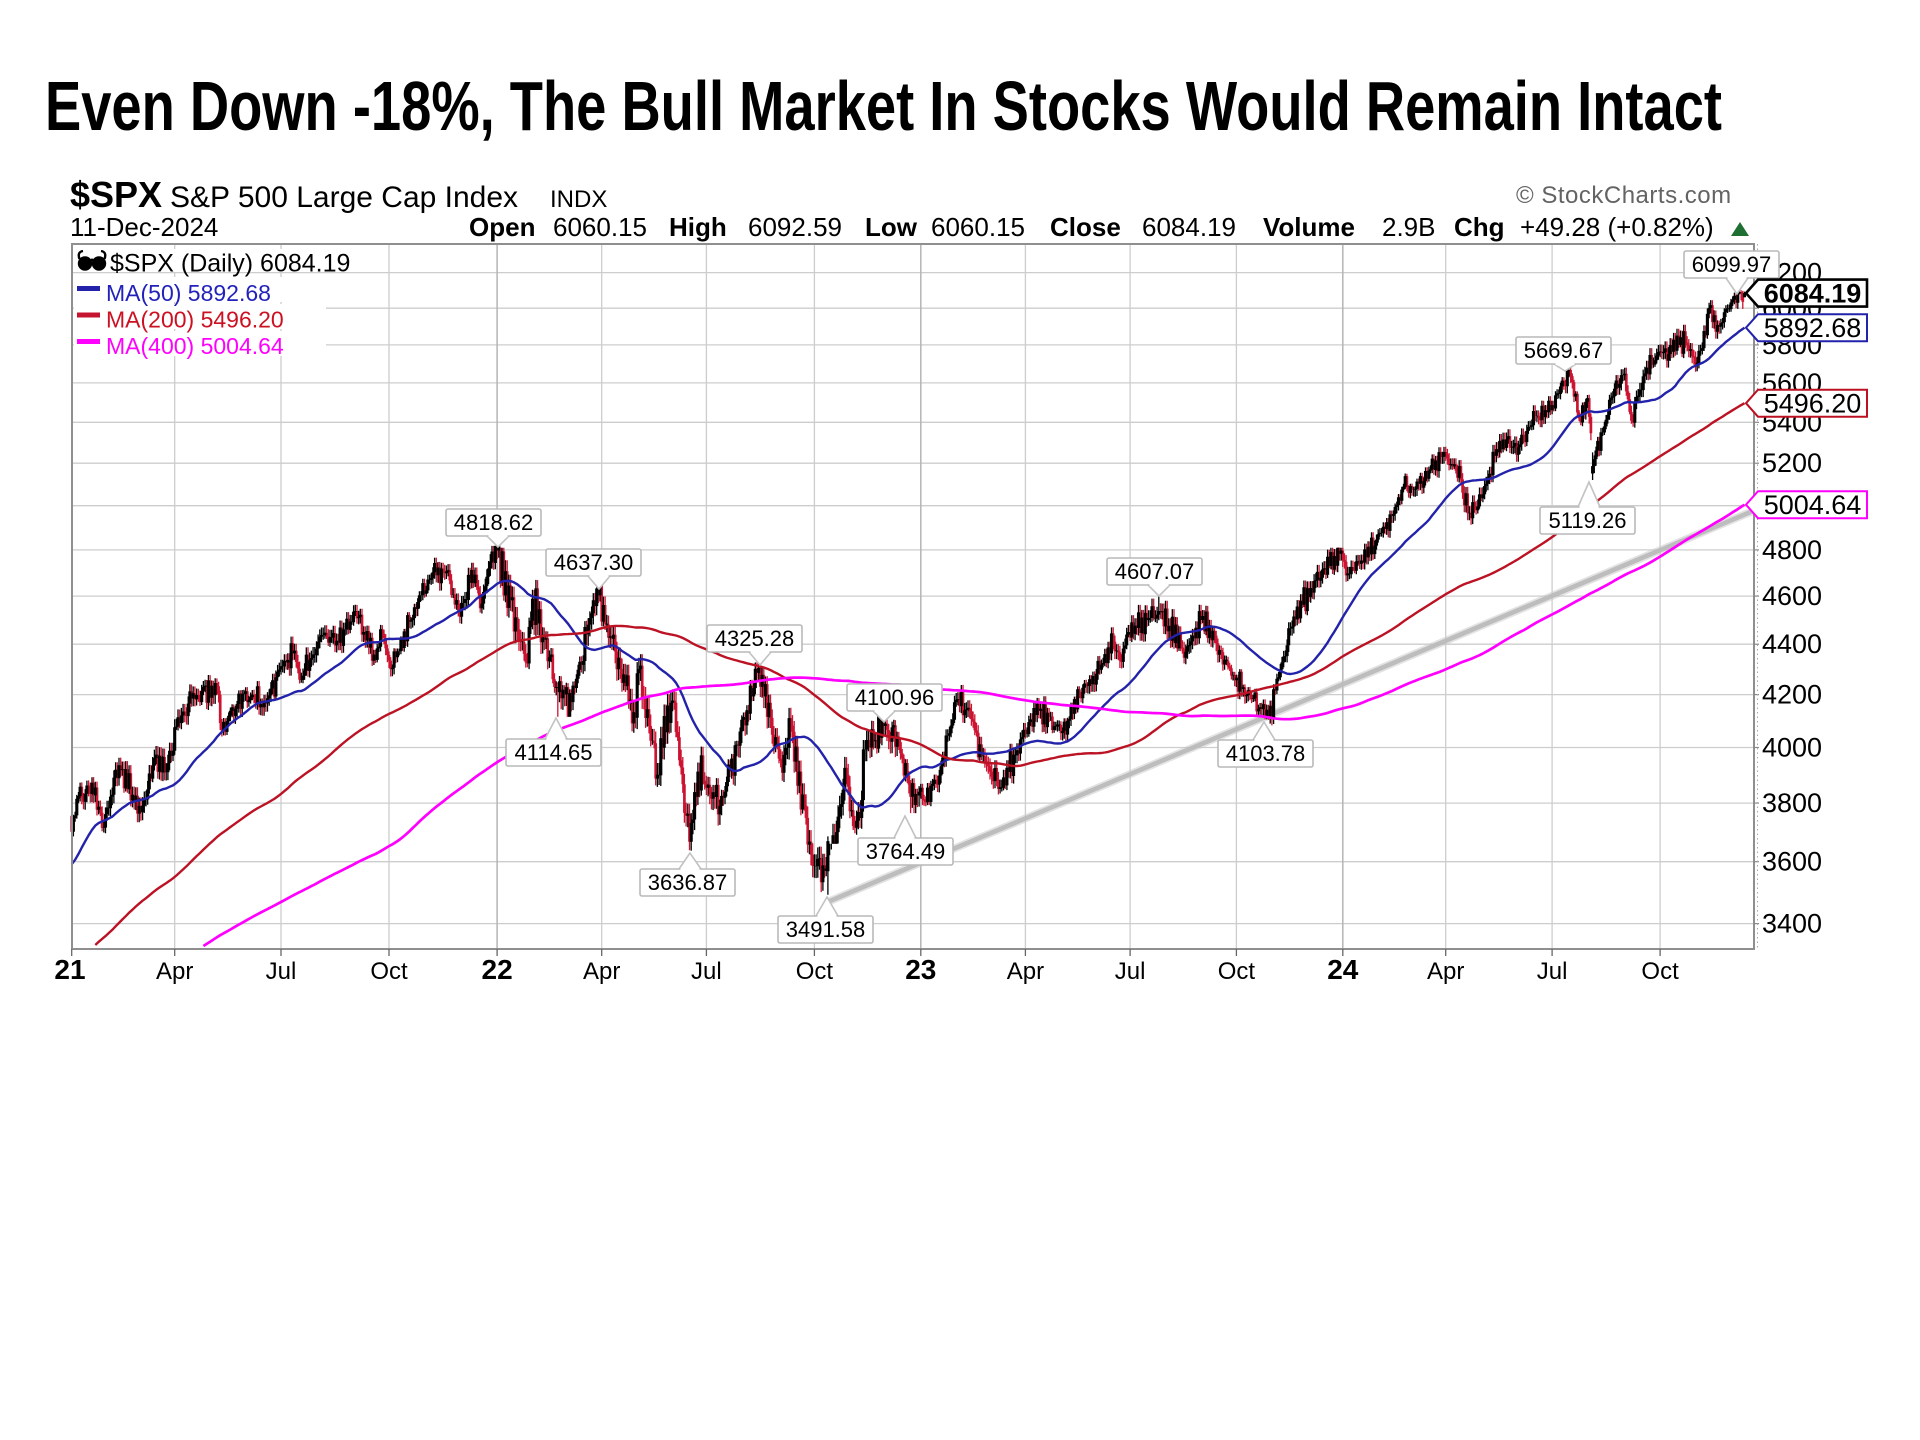  I want to click on svg-text: 4800, so click(1792, 550).